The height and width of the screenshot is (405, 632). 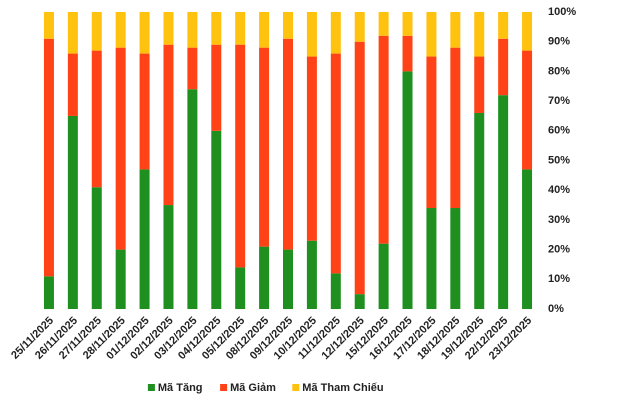 What do you see at coordinates (556, 309) in the screenshot?
I see `y-tick-label: 0%` at bounding box center [556, 309].